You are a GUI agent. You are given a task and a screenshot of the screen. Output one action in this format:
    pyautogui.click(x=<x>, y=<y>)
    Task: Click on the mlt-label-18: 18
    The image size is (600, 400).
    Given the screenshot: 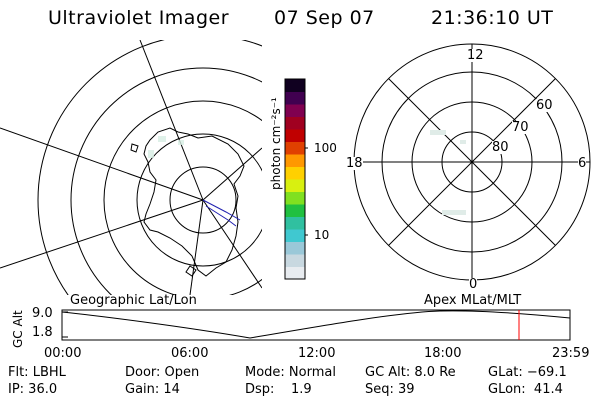 What is the action you would take?
    pyautogui.click(x=354, y=163)
    